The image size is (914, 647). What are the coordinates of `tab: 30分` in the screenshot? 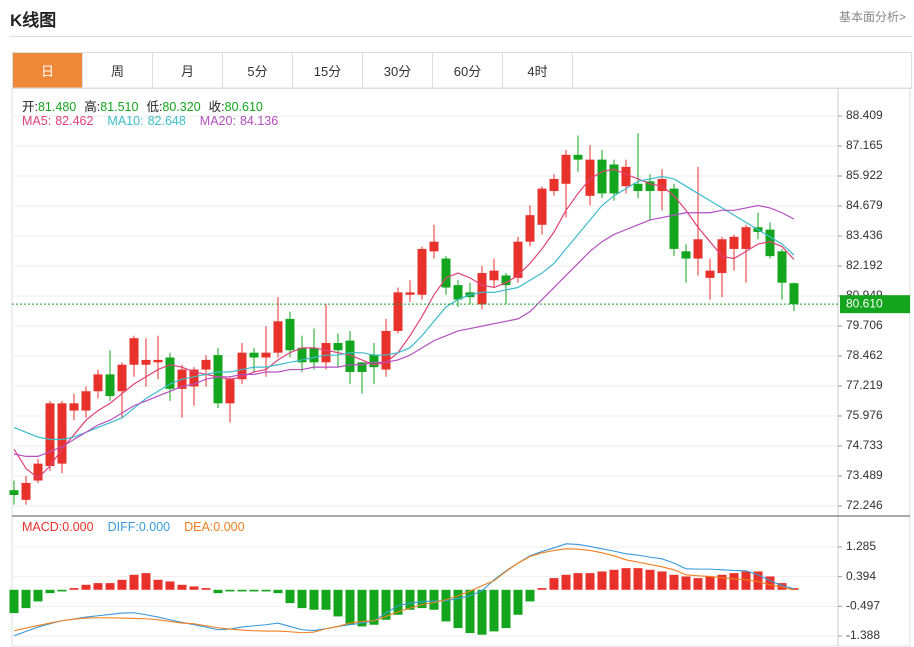 It's located at (398, 70).